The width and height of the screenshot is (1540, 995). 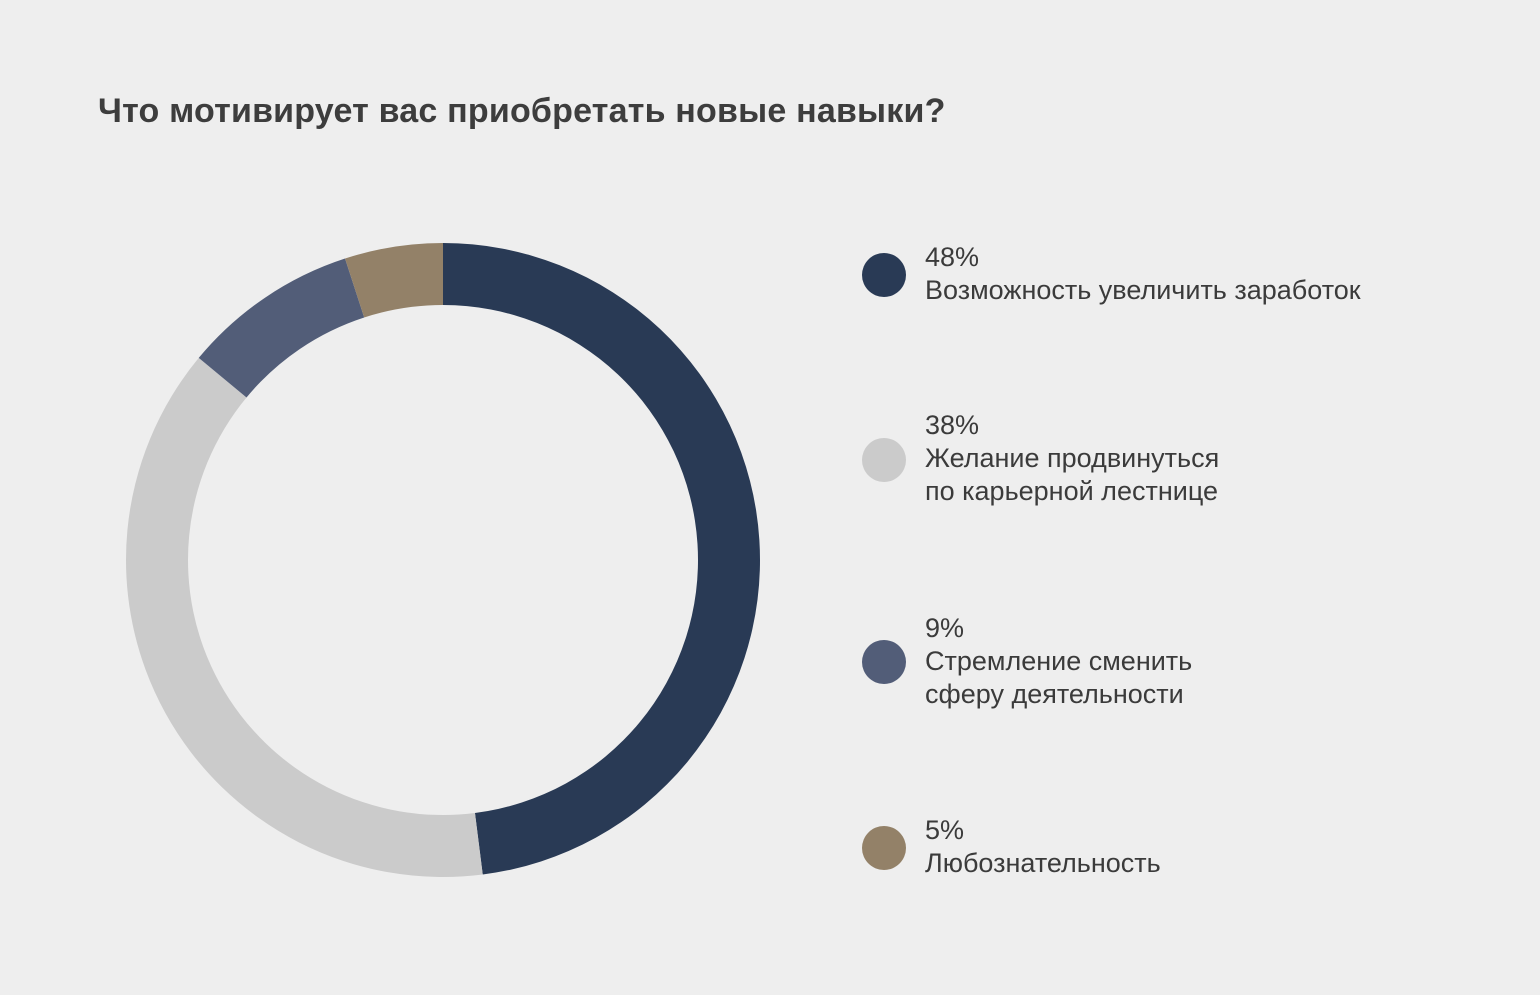 I want to click on legend-label: Любознательность, so click(x=1043, y=863).